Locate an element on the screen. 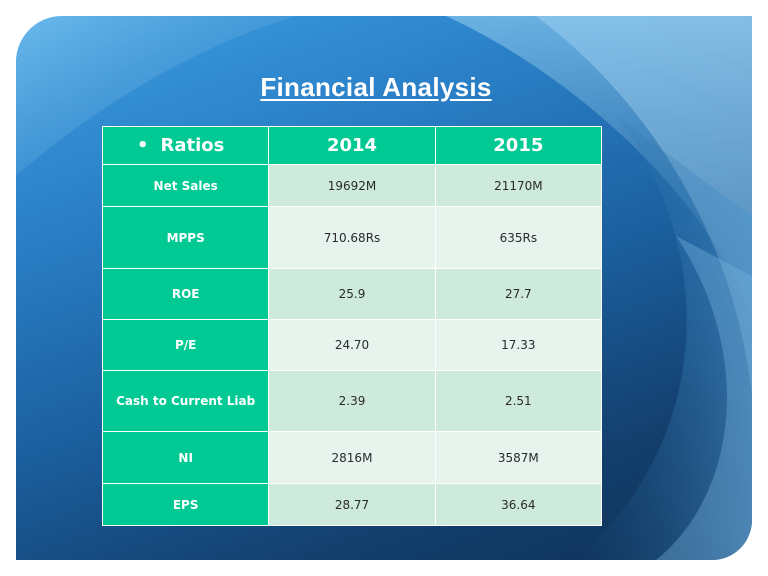 The width and height of the screenshot is (768, 576). slide-title: Financial Analysis is located at coordinates (376, 87).